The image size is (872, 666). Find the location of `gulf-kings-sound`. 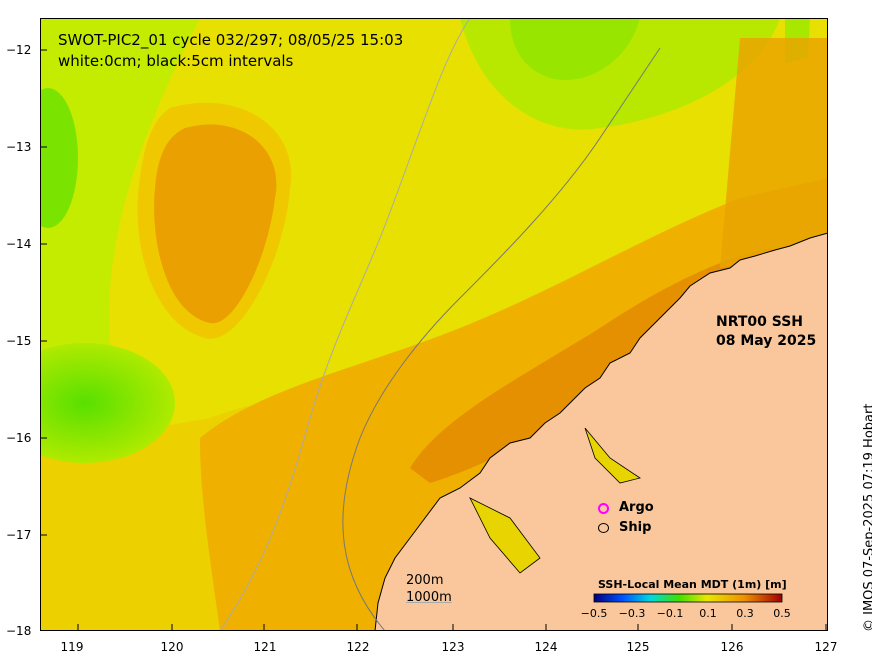

gulf-kings-sound is located at coordinates (505, 535).